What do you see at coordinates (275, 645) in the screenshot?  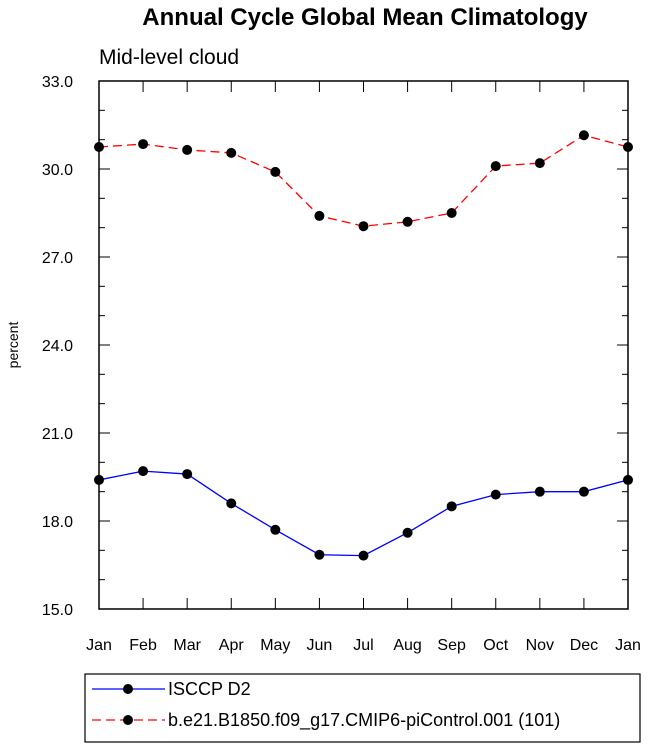 I see `x-tick-label: May` at bounding box center [275, 645].